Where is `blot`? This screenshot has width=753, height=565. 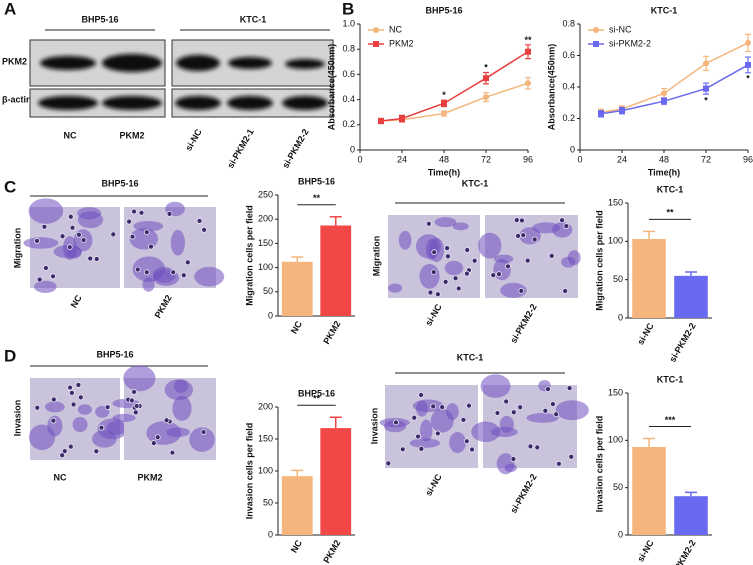
blot is located at coordinates (181, 78).